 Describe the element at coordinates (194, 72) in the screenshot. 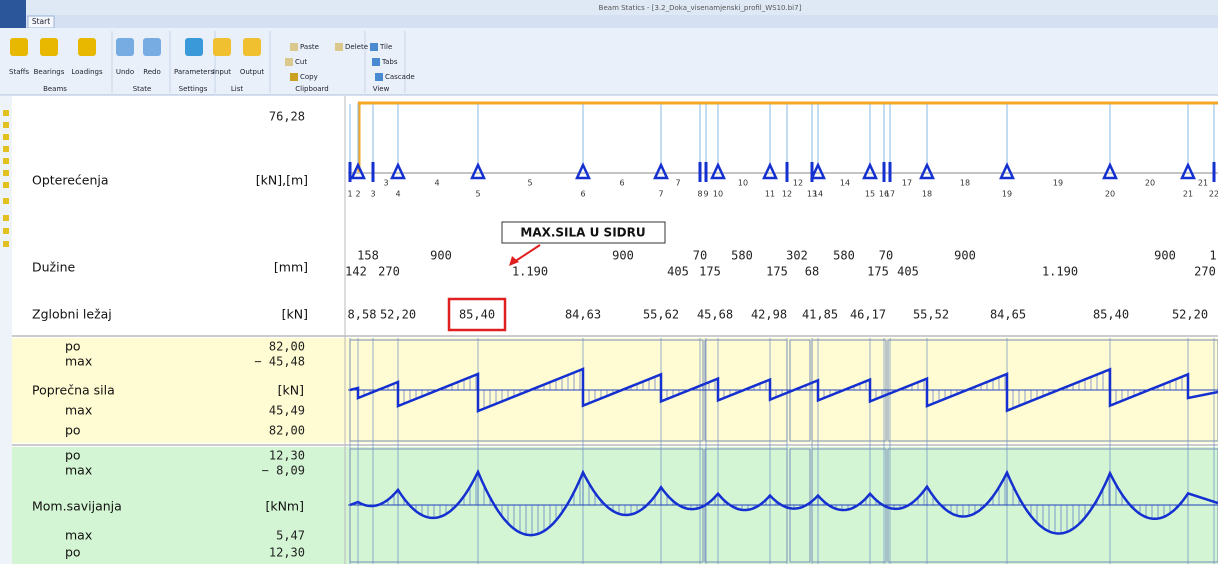

I see `ribbon-button: Parameters` at that location.